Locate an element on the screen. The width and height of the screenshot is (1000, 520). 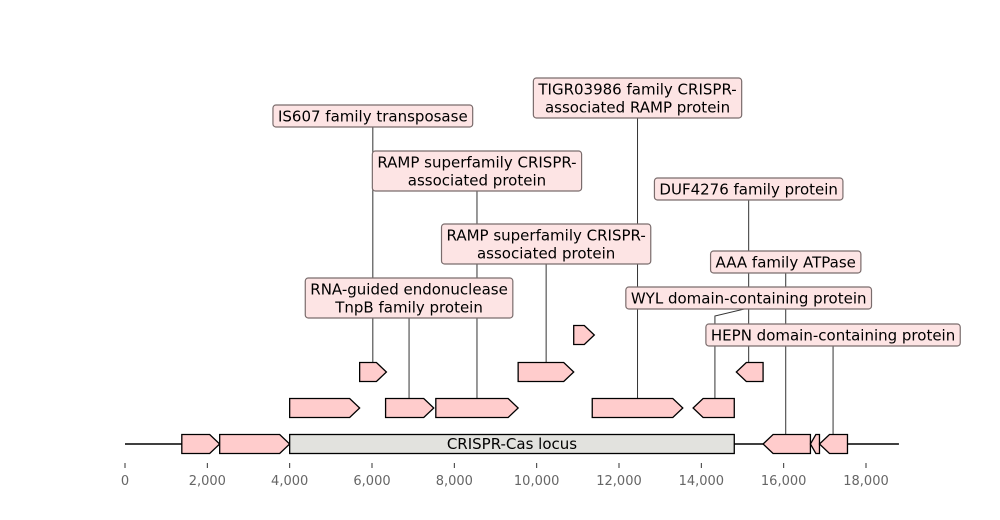
axis-tick-label: 12,000 is located at coordinates (619, 481).